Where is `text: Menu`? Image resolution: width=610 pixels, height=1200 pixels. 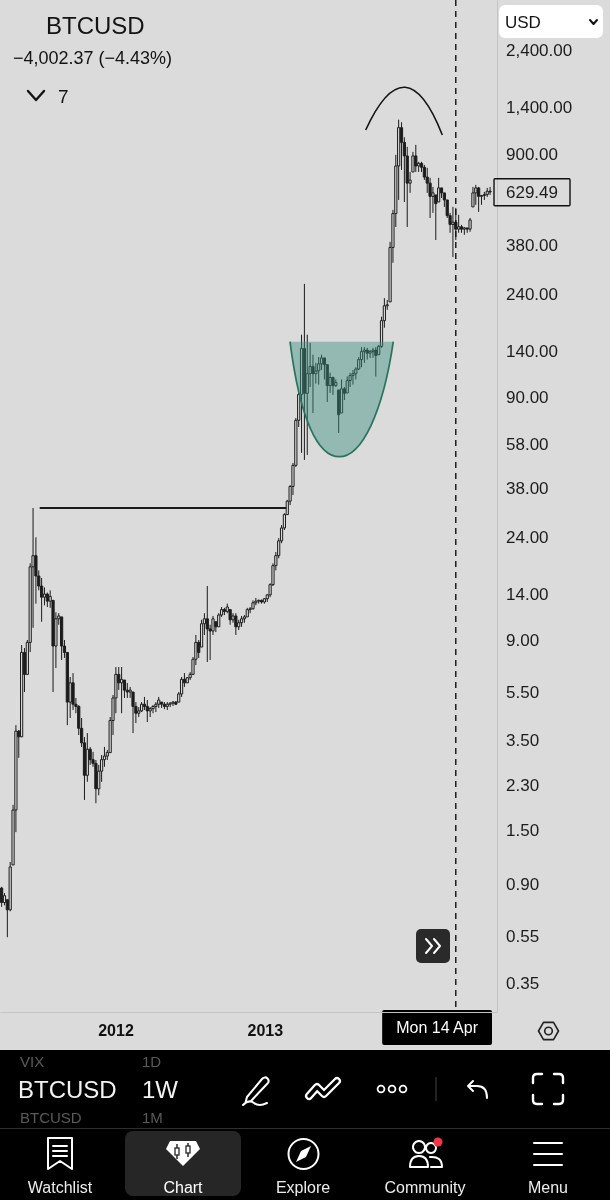 text: Menu is located at coordinates (548, 1187).